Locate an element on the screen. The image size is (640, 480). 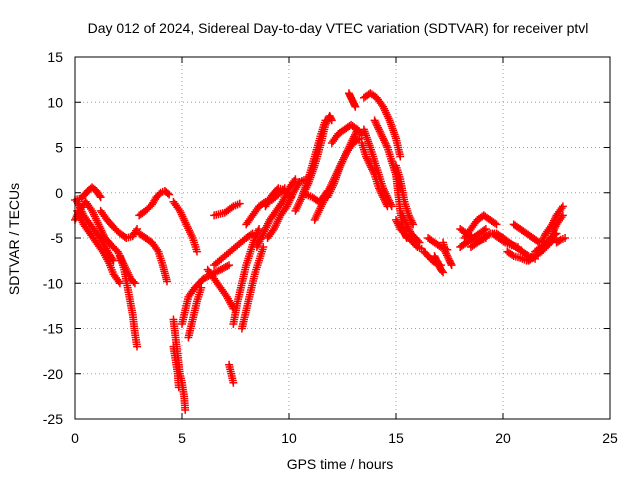
x-tick-label: 15 is located at coordinates (396, 438).